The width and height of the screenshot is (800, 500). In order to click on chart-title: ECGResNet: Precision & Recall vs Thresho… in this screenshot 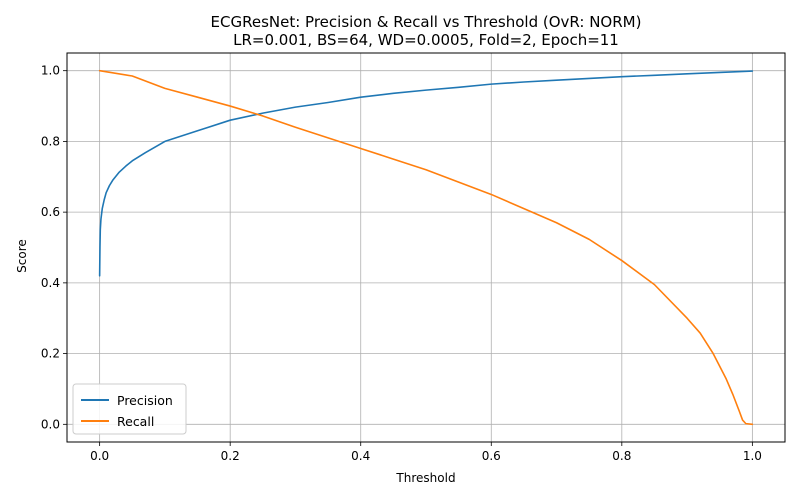, I will do `click(426, 22)`.